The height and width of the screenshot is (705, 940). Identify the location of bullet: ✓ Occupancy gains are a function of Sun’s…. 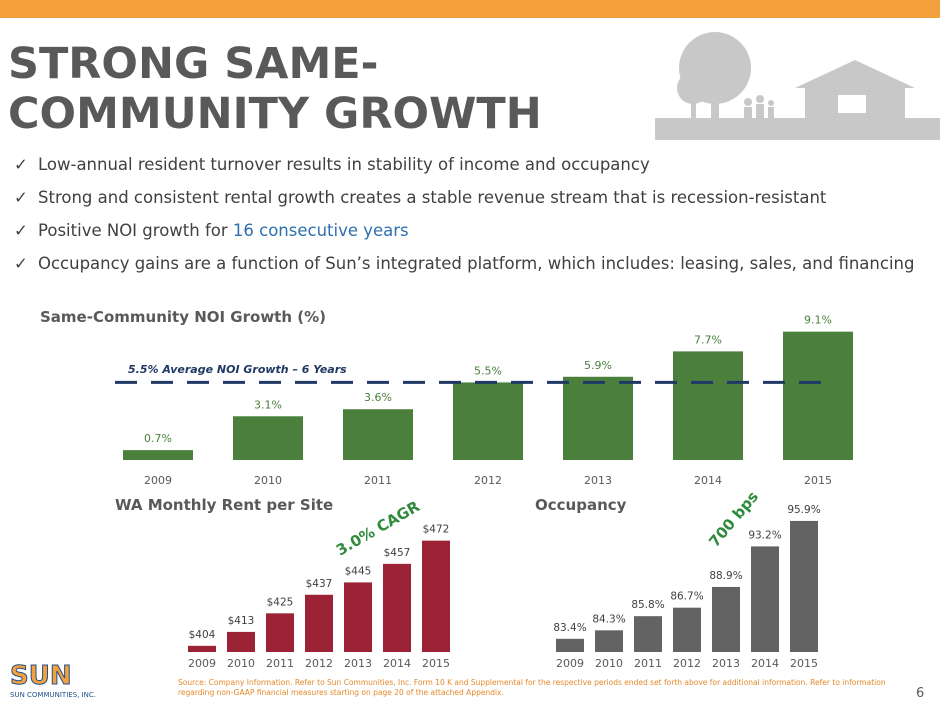
(466, 263).